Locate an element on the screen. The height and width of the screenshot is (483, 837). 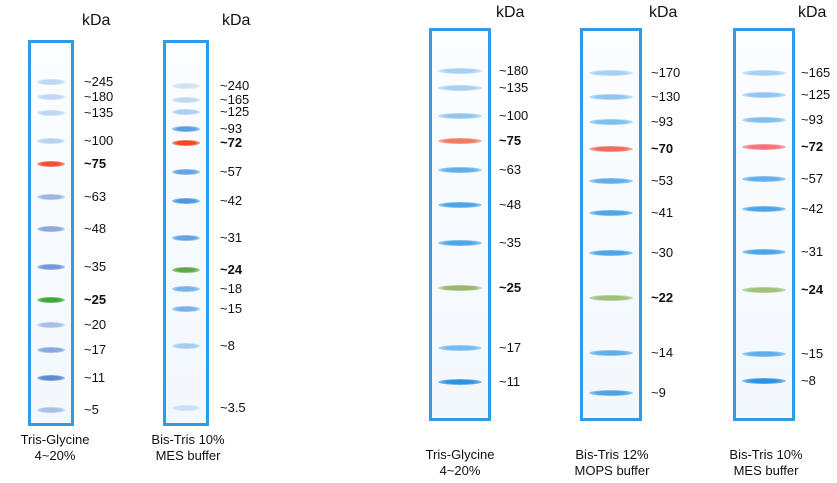
band-size-label: ~3.5 is located at coordinates (233, 407).